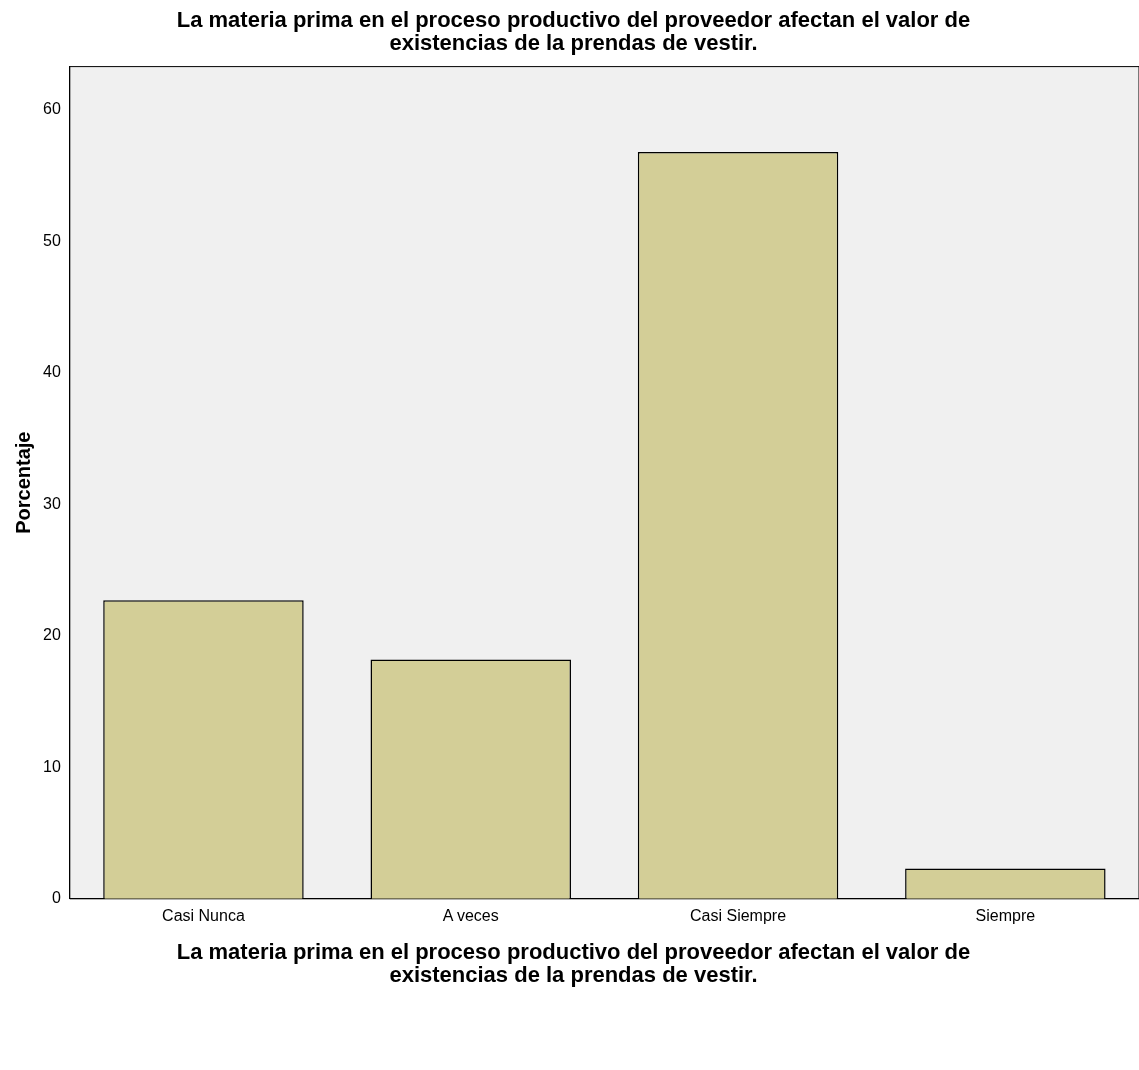 The height and width of the screenshot is (1070, 1139). What do you see at coordinates (1005, 915) in the screenshot?
I see `x-tick-label: Siempre` at bounding box center [1005, 915].